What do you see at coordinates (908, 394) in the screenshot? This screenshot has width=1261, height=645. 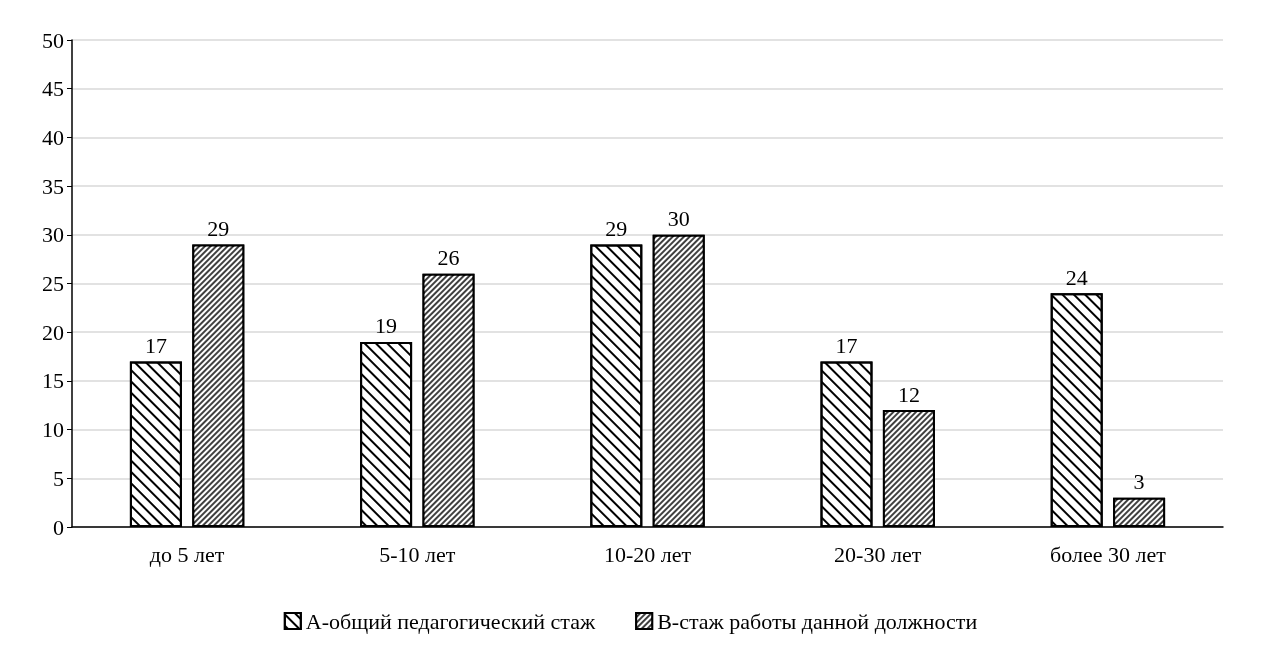 I see `data-label: 12` at bounding box center [908, 394].